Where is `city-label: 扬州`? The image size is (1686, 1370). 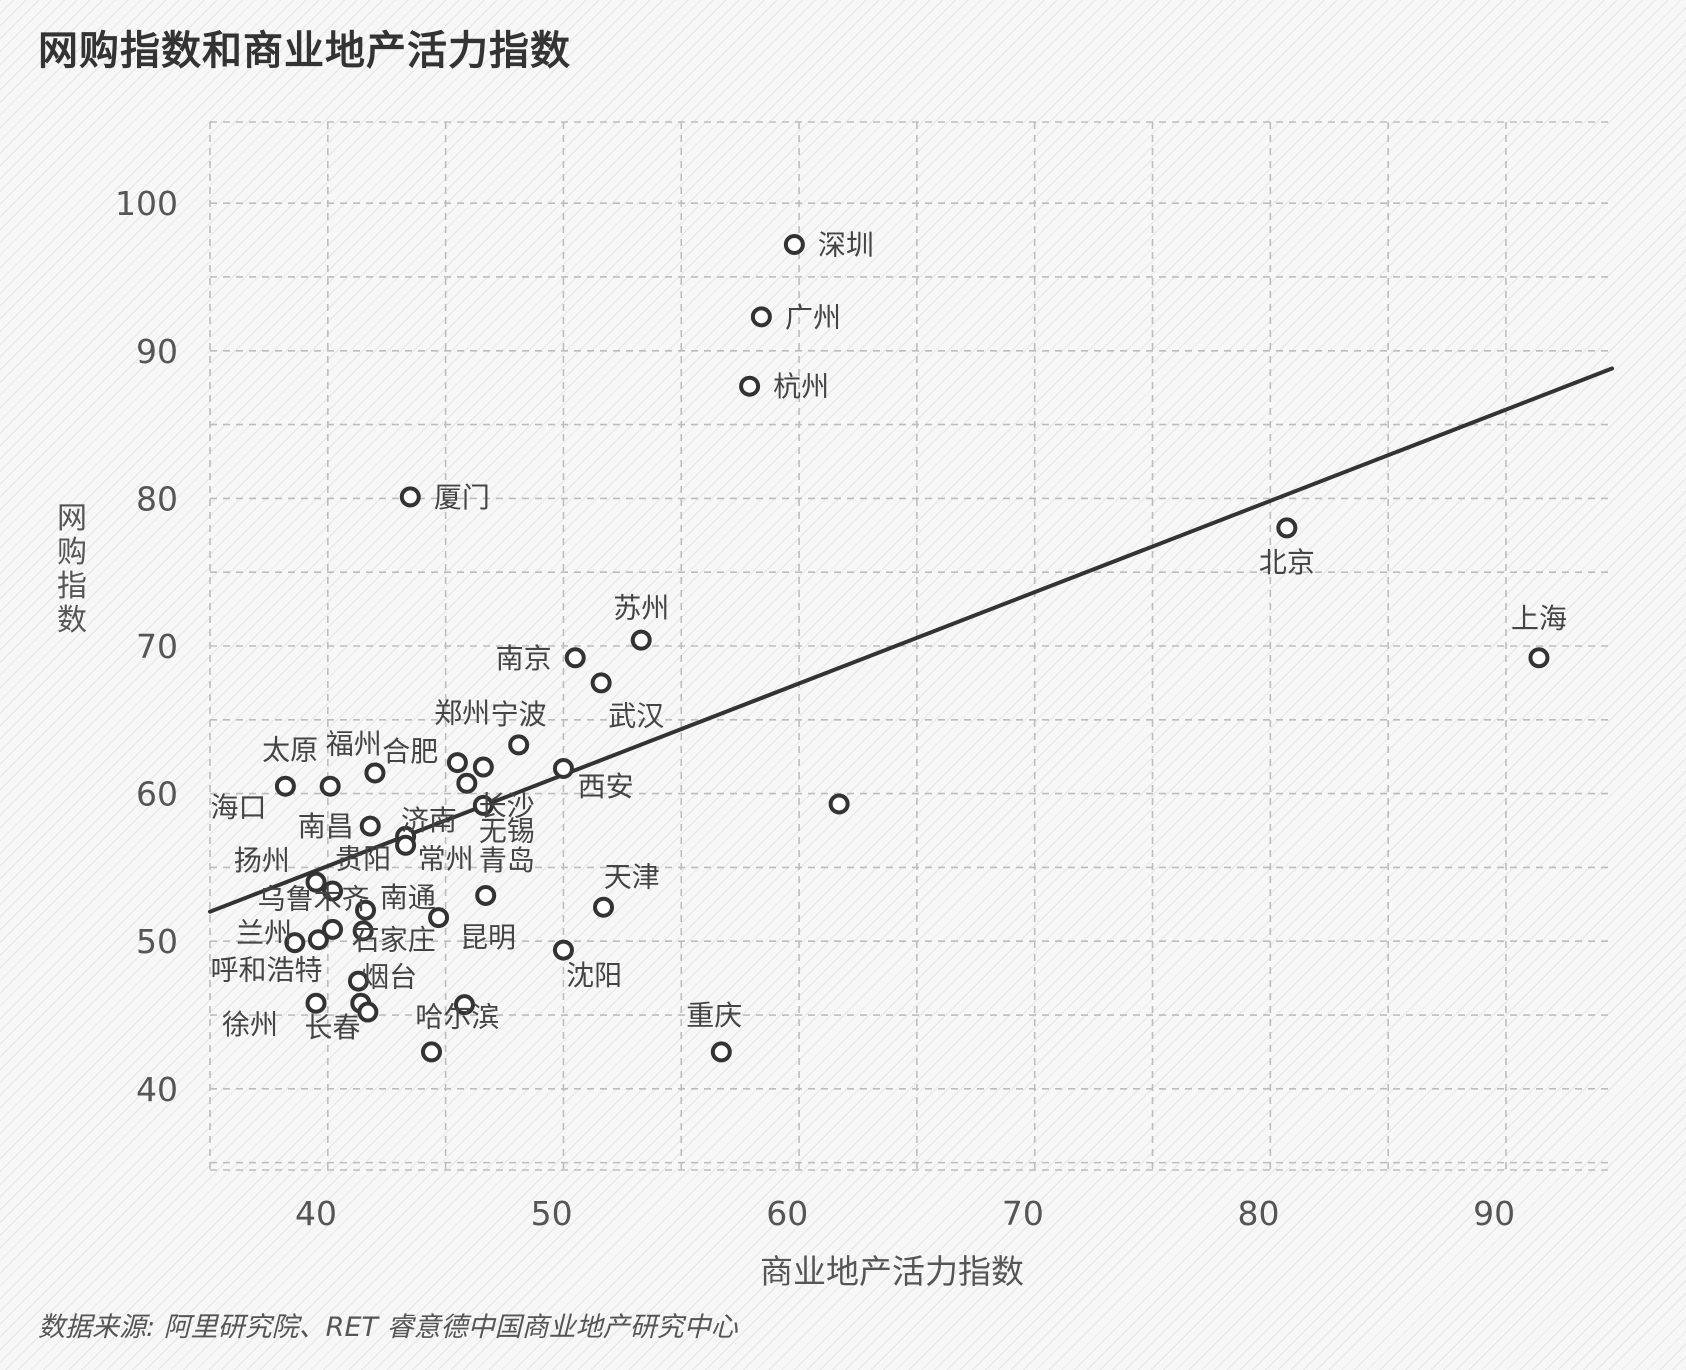 city-label: 扬州 is located at coordinates (262, 860).